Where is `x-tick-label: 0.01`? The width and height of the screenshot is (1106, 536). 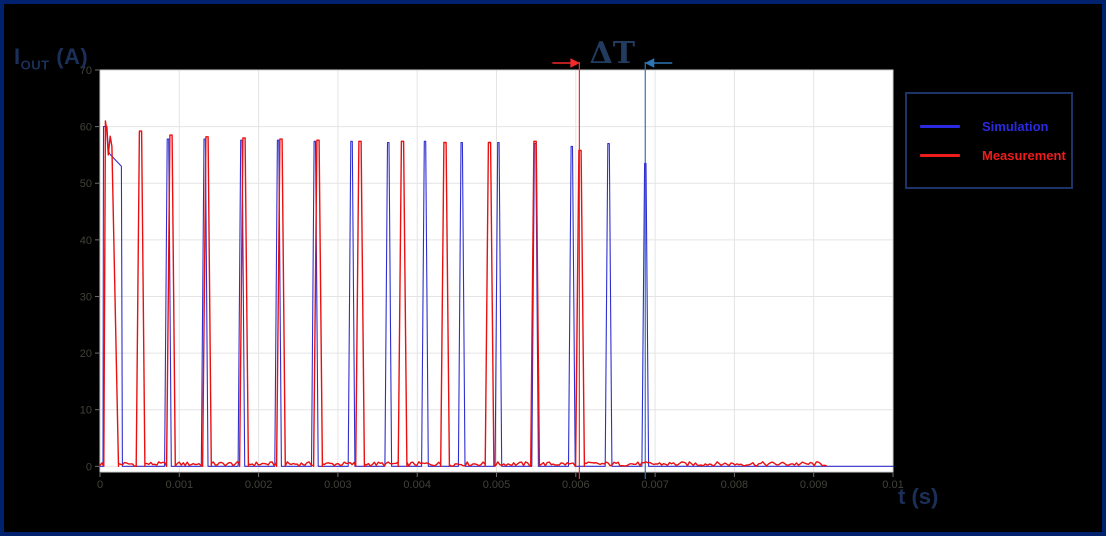
x-tick-label: 0.01 is located at coordinates (892, 485).